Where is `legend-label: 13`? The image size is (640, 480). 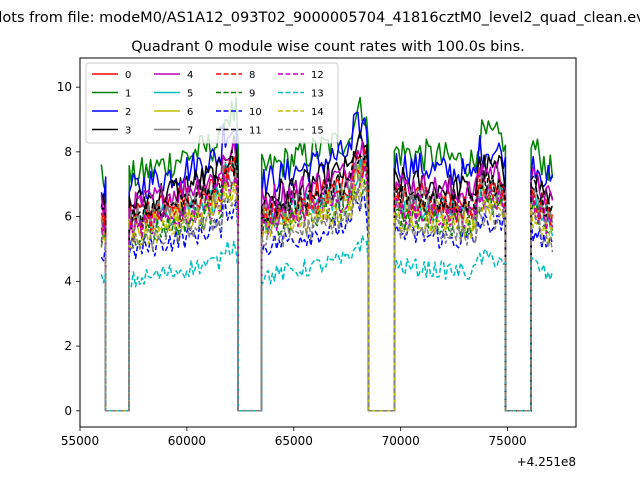
legend-label: 13 is located at coordinates (317, 94).